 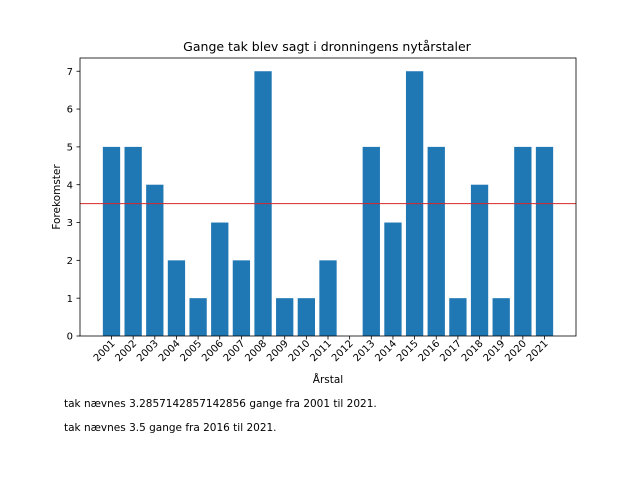 I want to click on x-tick-label-2020: 2020, so click(x=516, y=351).